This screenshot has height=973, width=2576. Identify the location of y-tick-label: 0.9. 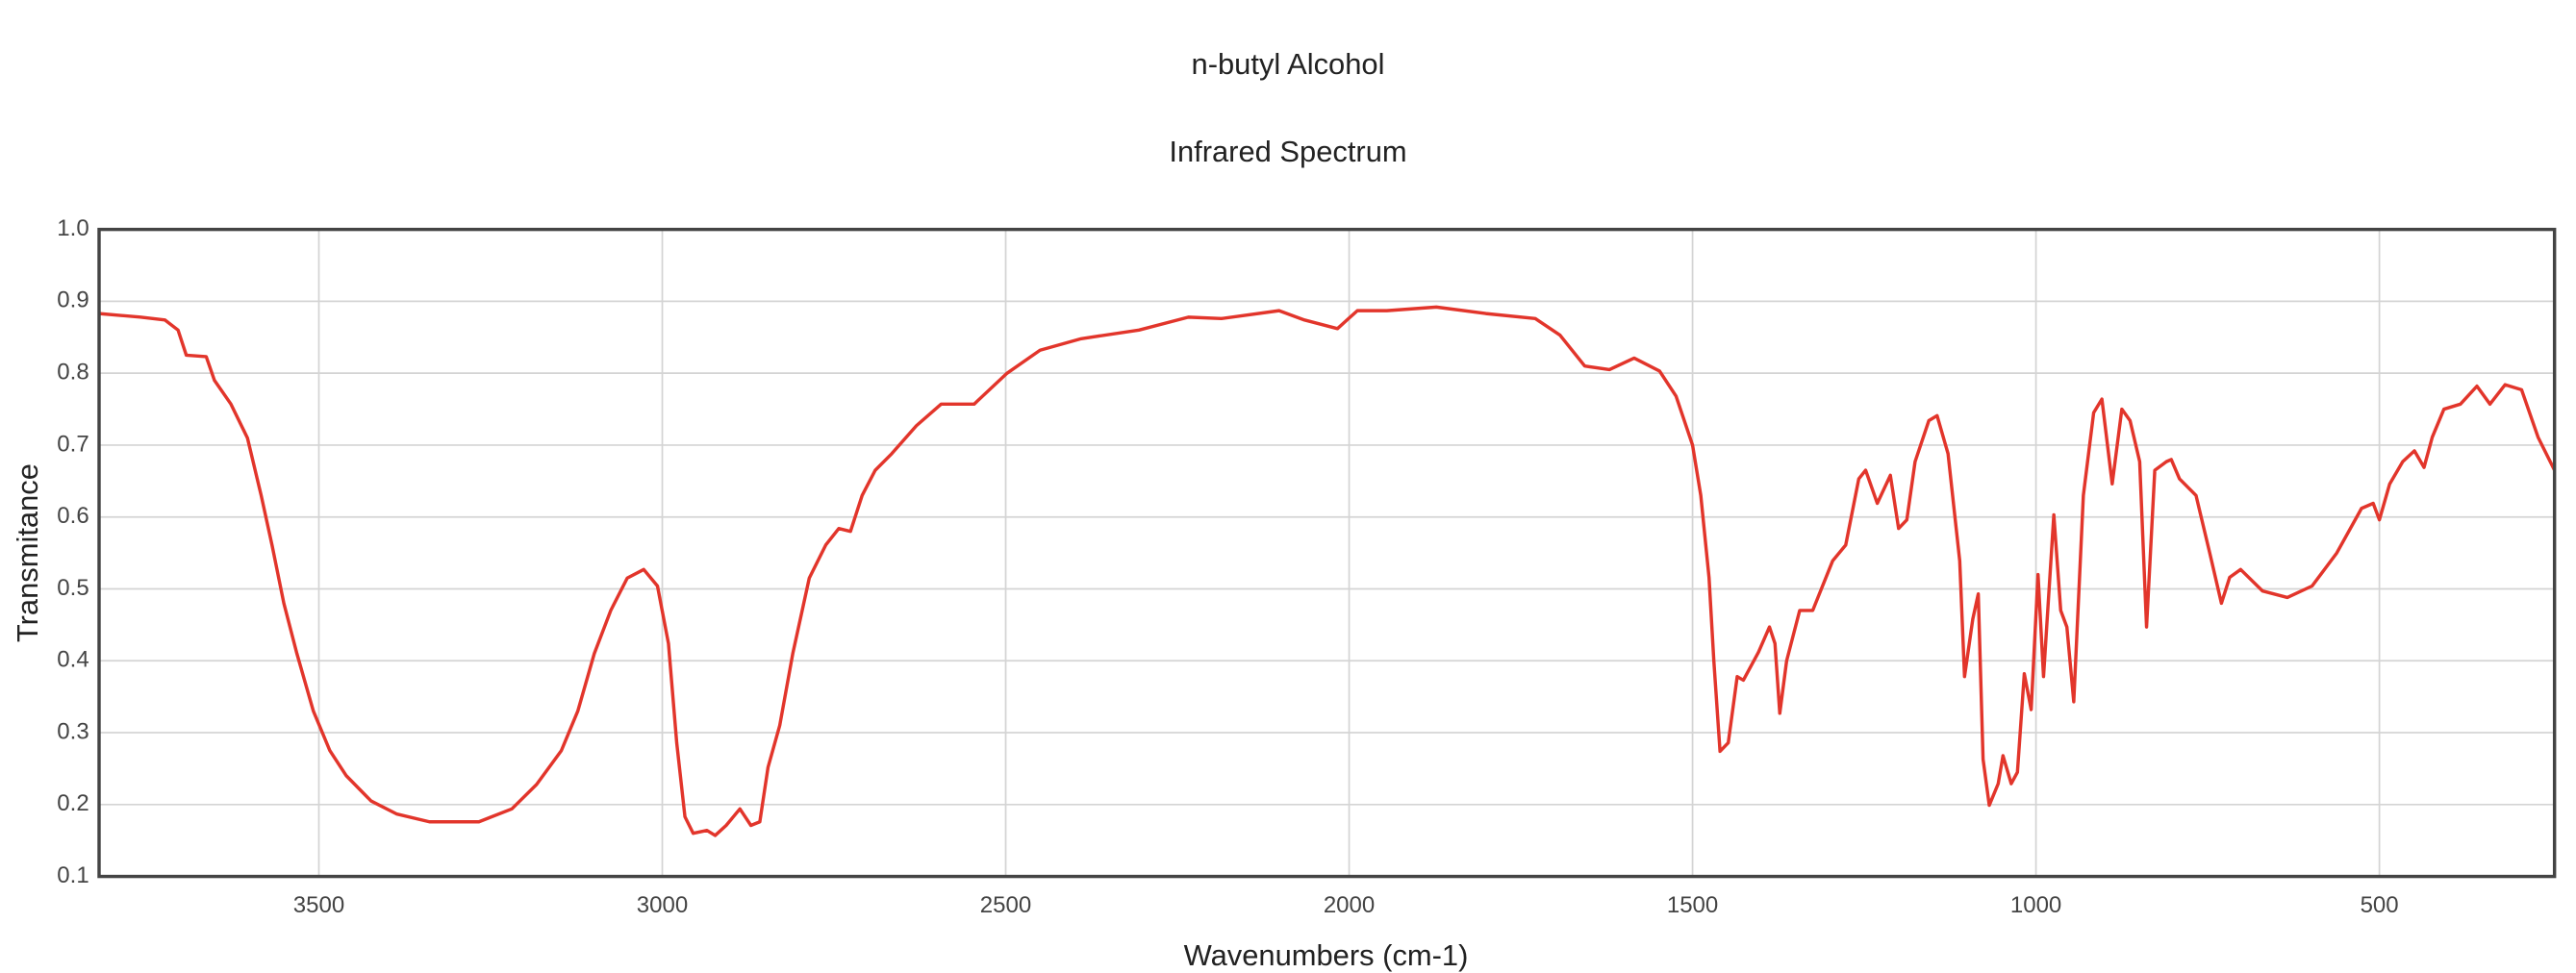
(72, 300).